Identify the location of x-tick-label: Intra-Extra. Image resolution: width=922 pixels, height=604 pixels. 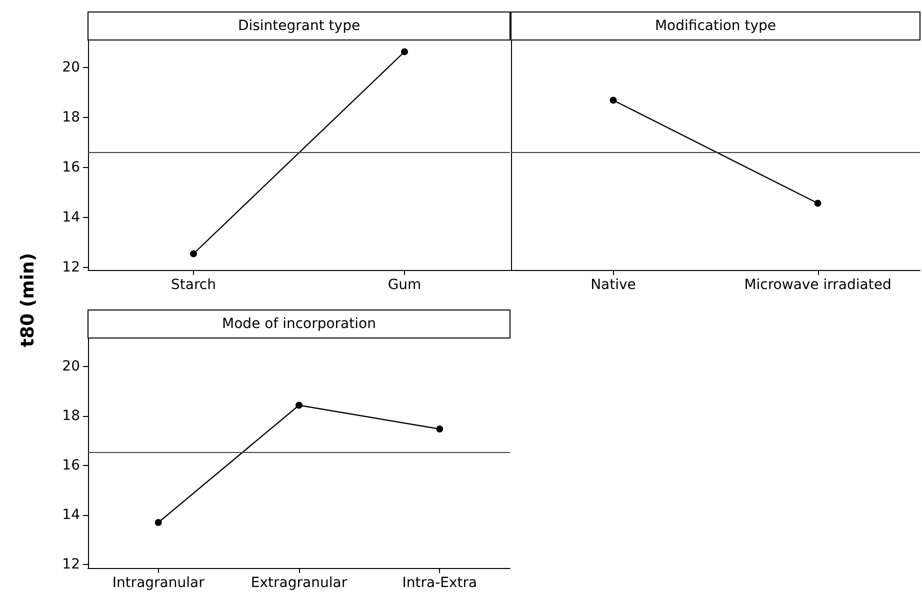
(440, 583).